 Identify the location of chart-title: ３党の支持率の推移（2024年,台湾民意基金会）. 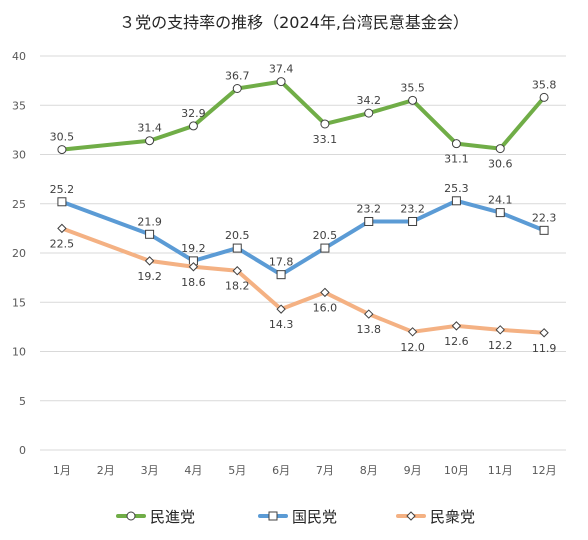
(294, 22).